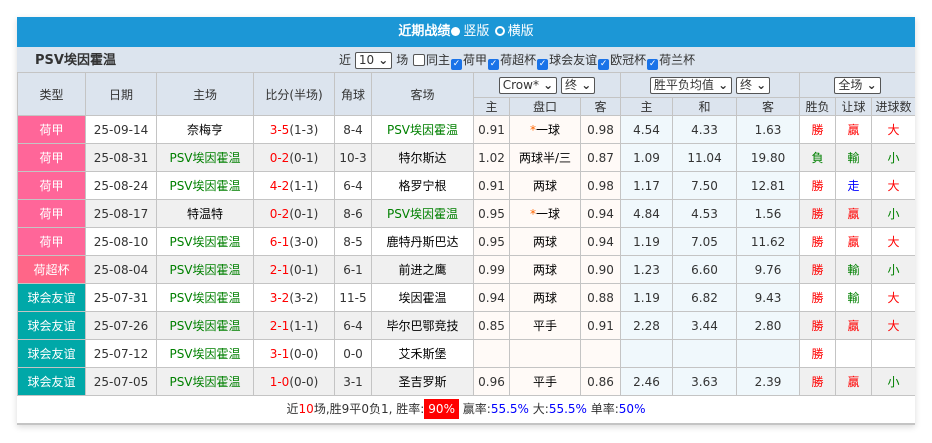 This screenshot has width=932, height=443. I want to click on summary-text: 赢率:, so click(474, 409).